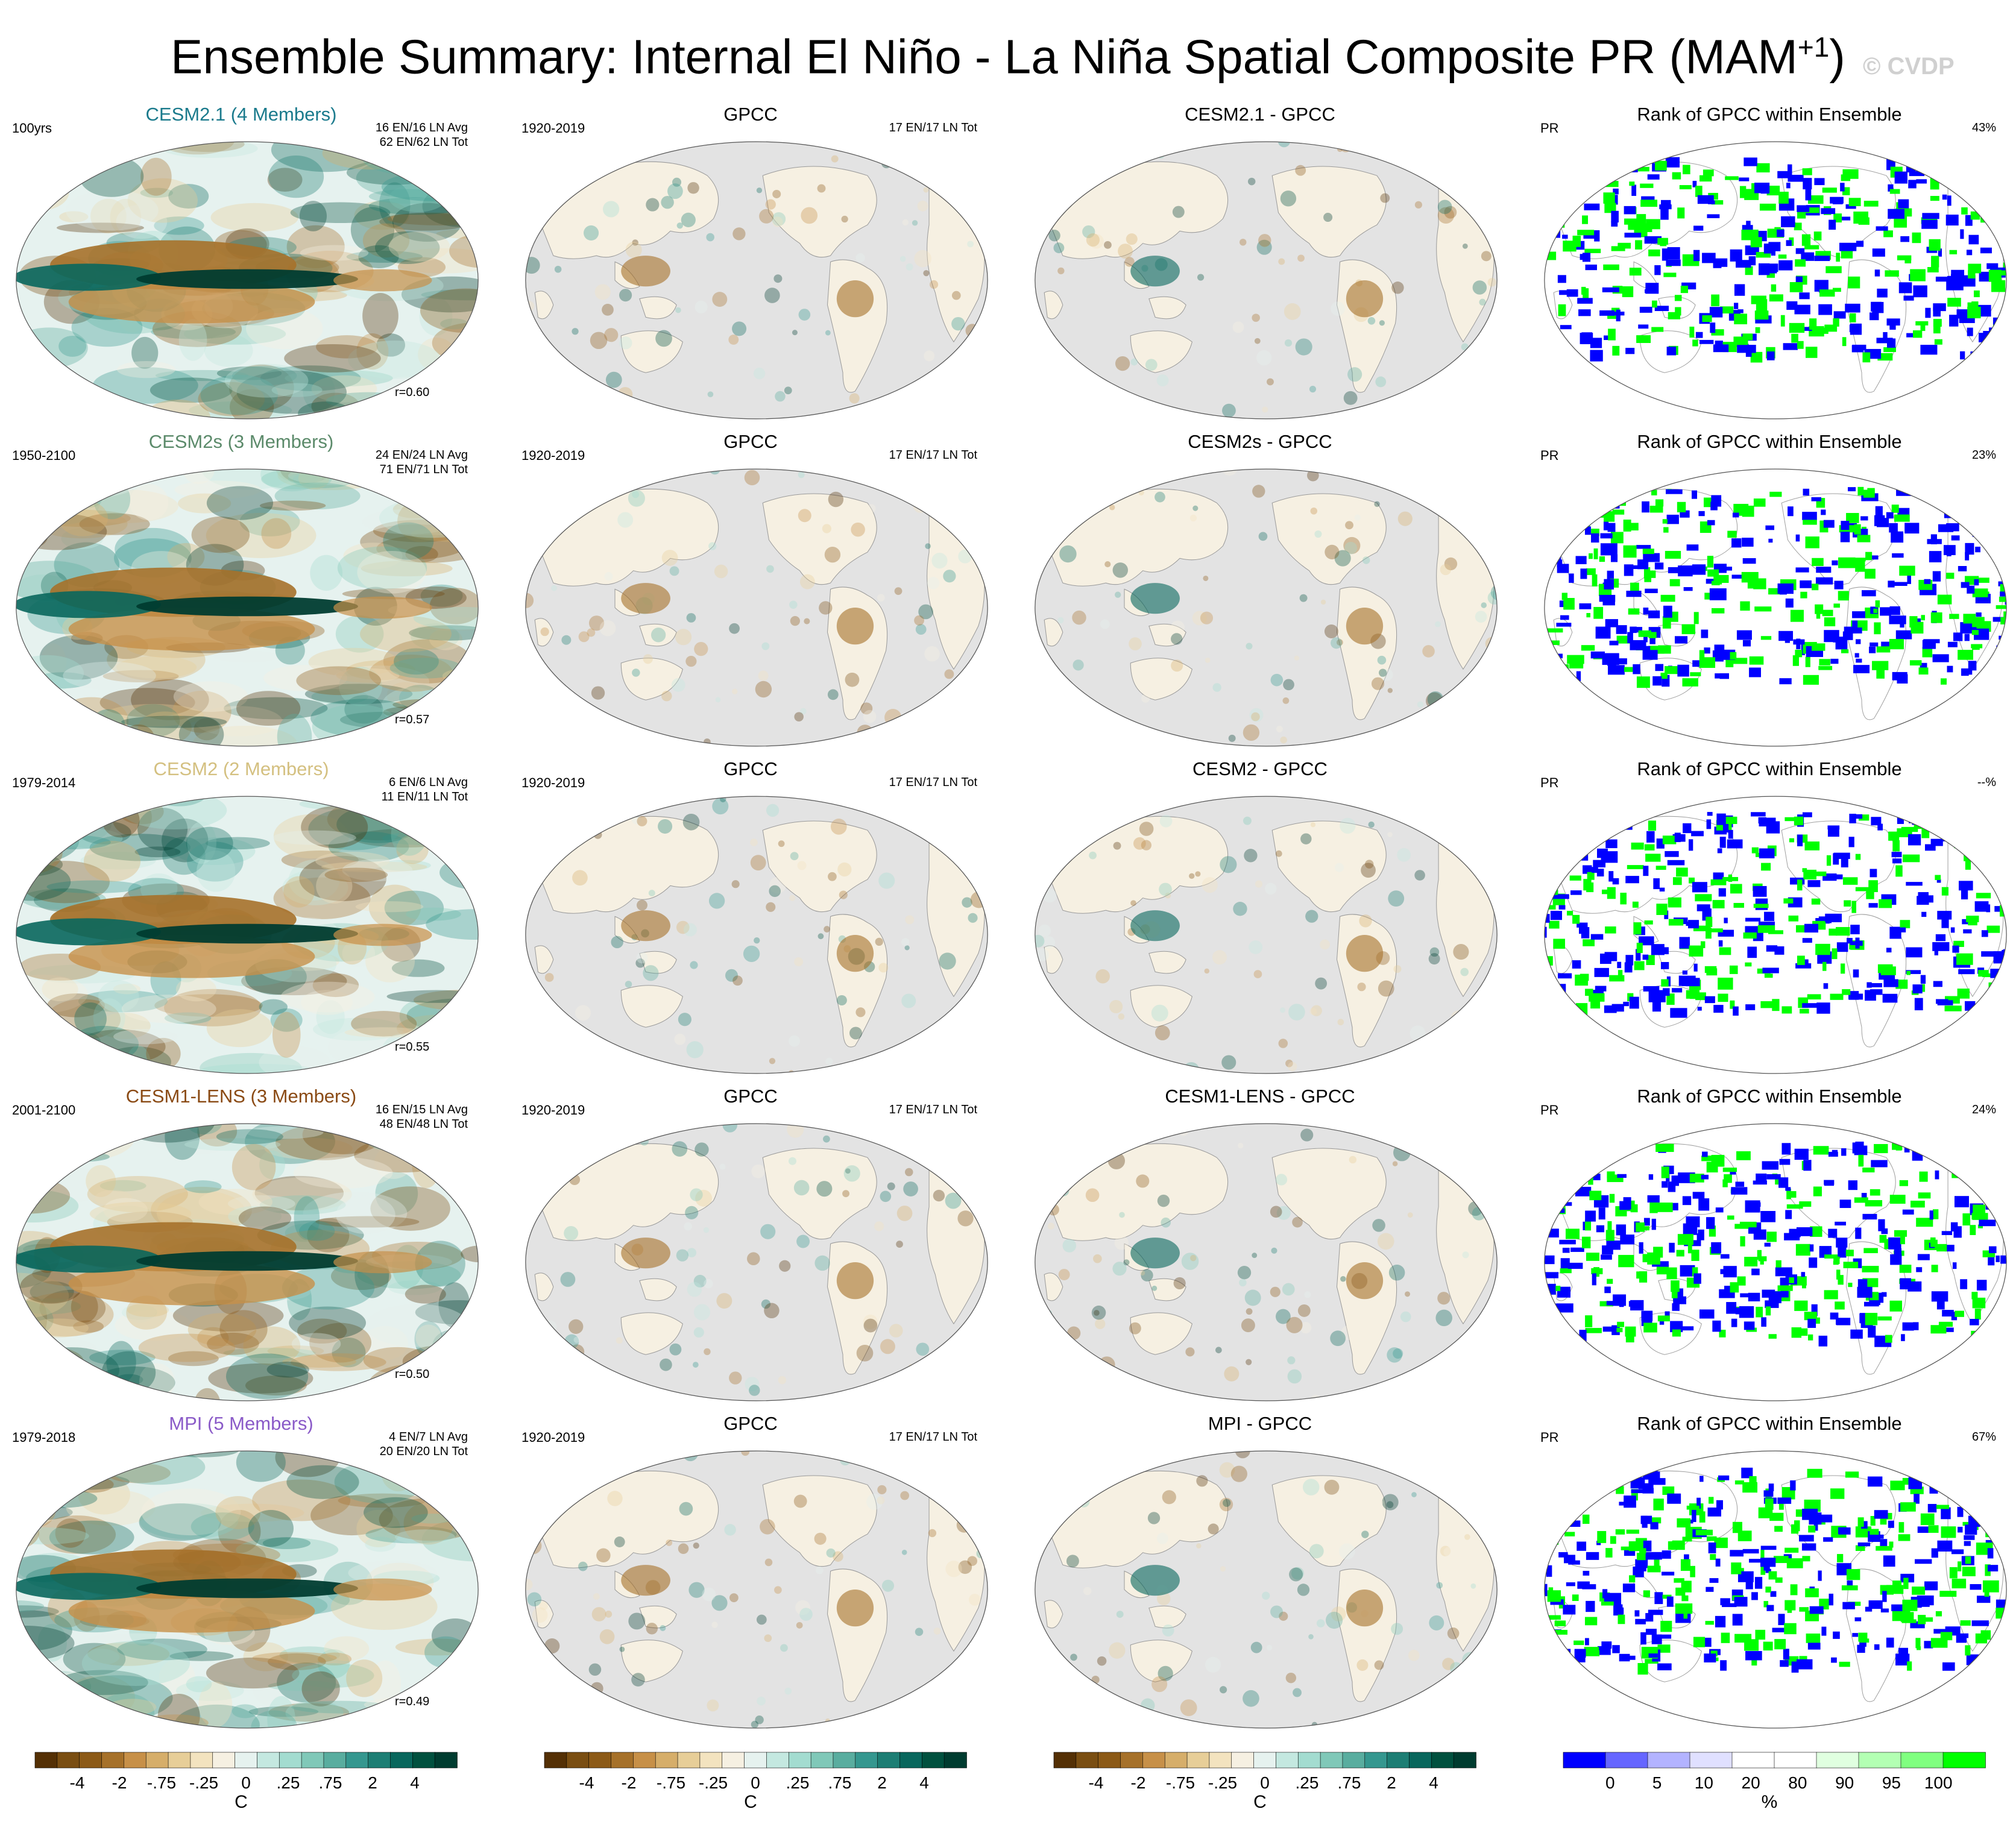 This screenshot has height=1824, width=2016. I want to click on panel-counts: 24 EN/24 LN Avg 71 EN/71 LN Tot, so click(422, 462).